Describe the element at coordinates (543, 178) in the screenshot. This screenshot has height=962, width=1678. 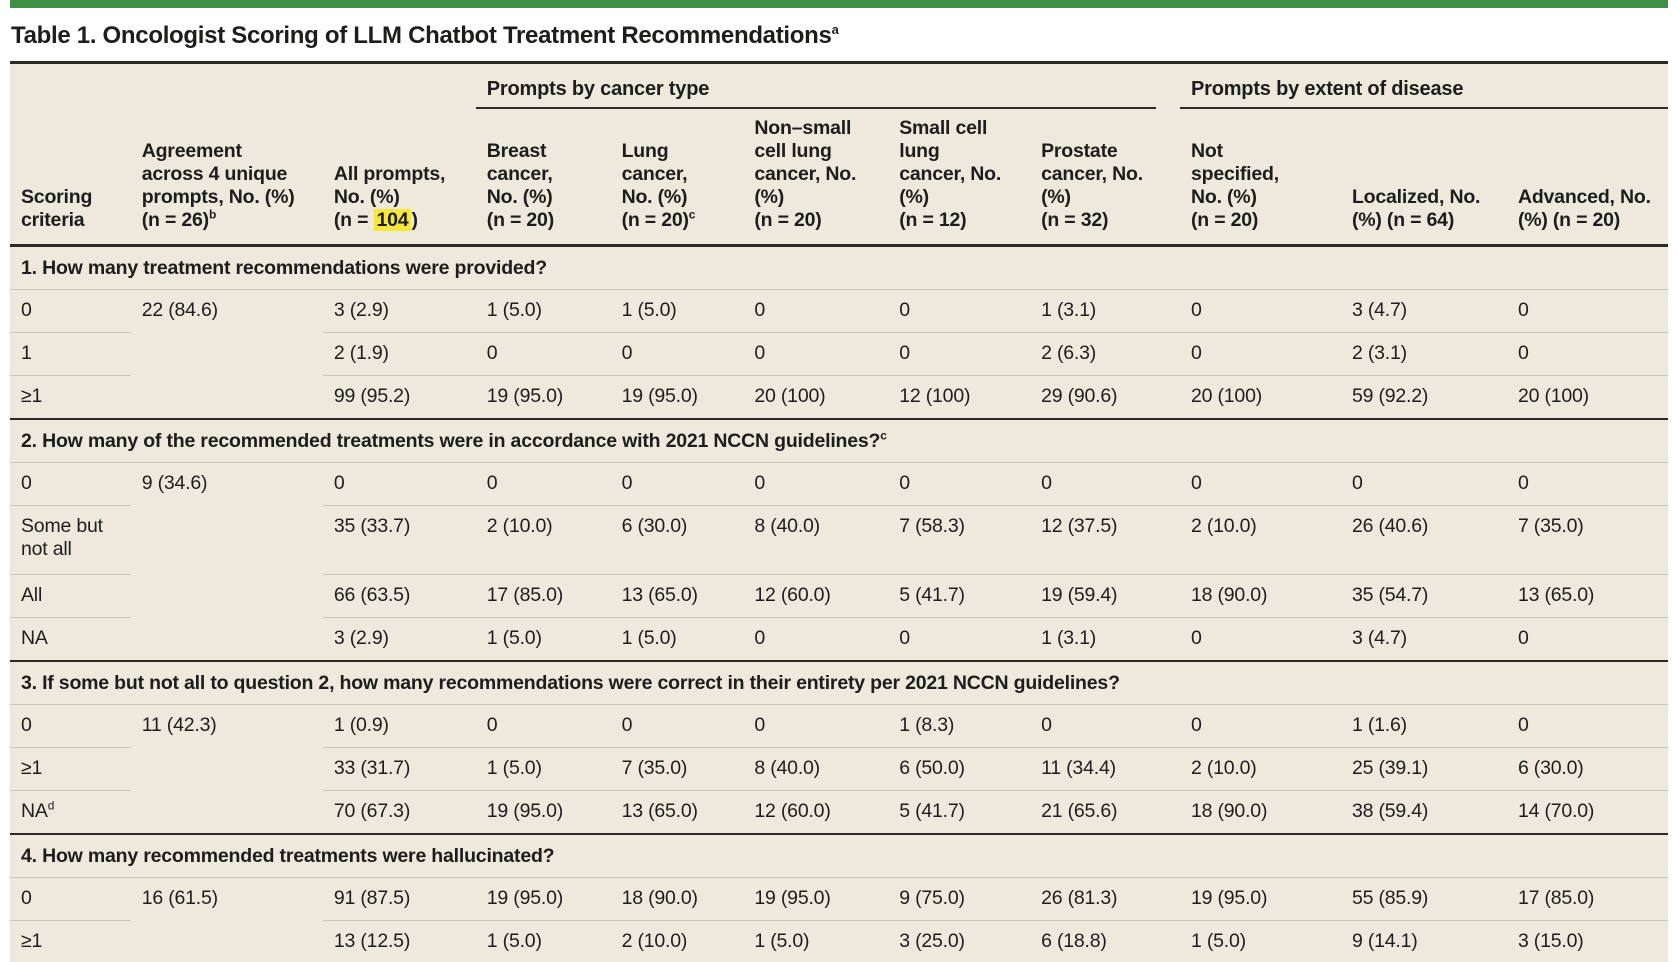
I see `column-header-breast-cancer: Breast cancer, No. (%) (n = 20)` at that location.